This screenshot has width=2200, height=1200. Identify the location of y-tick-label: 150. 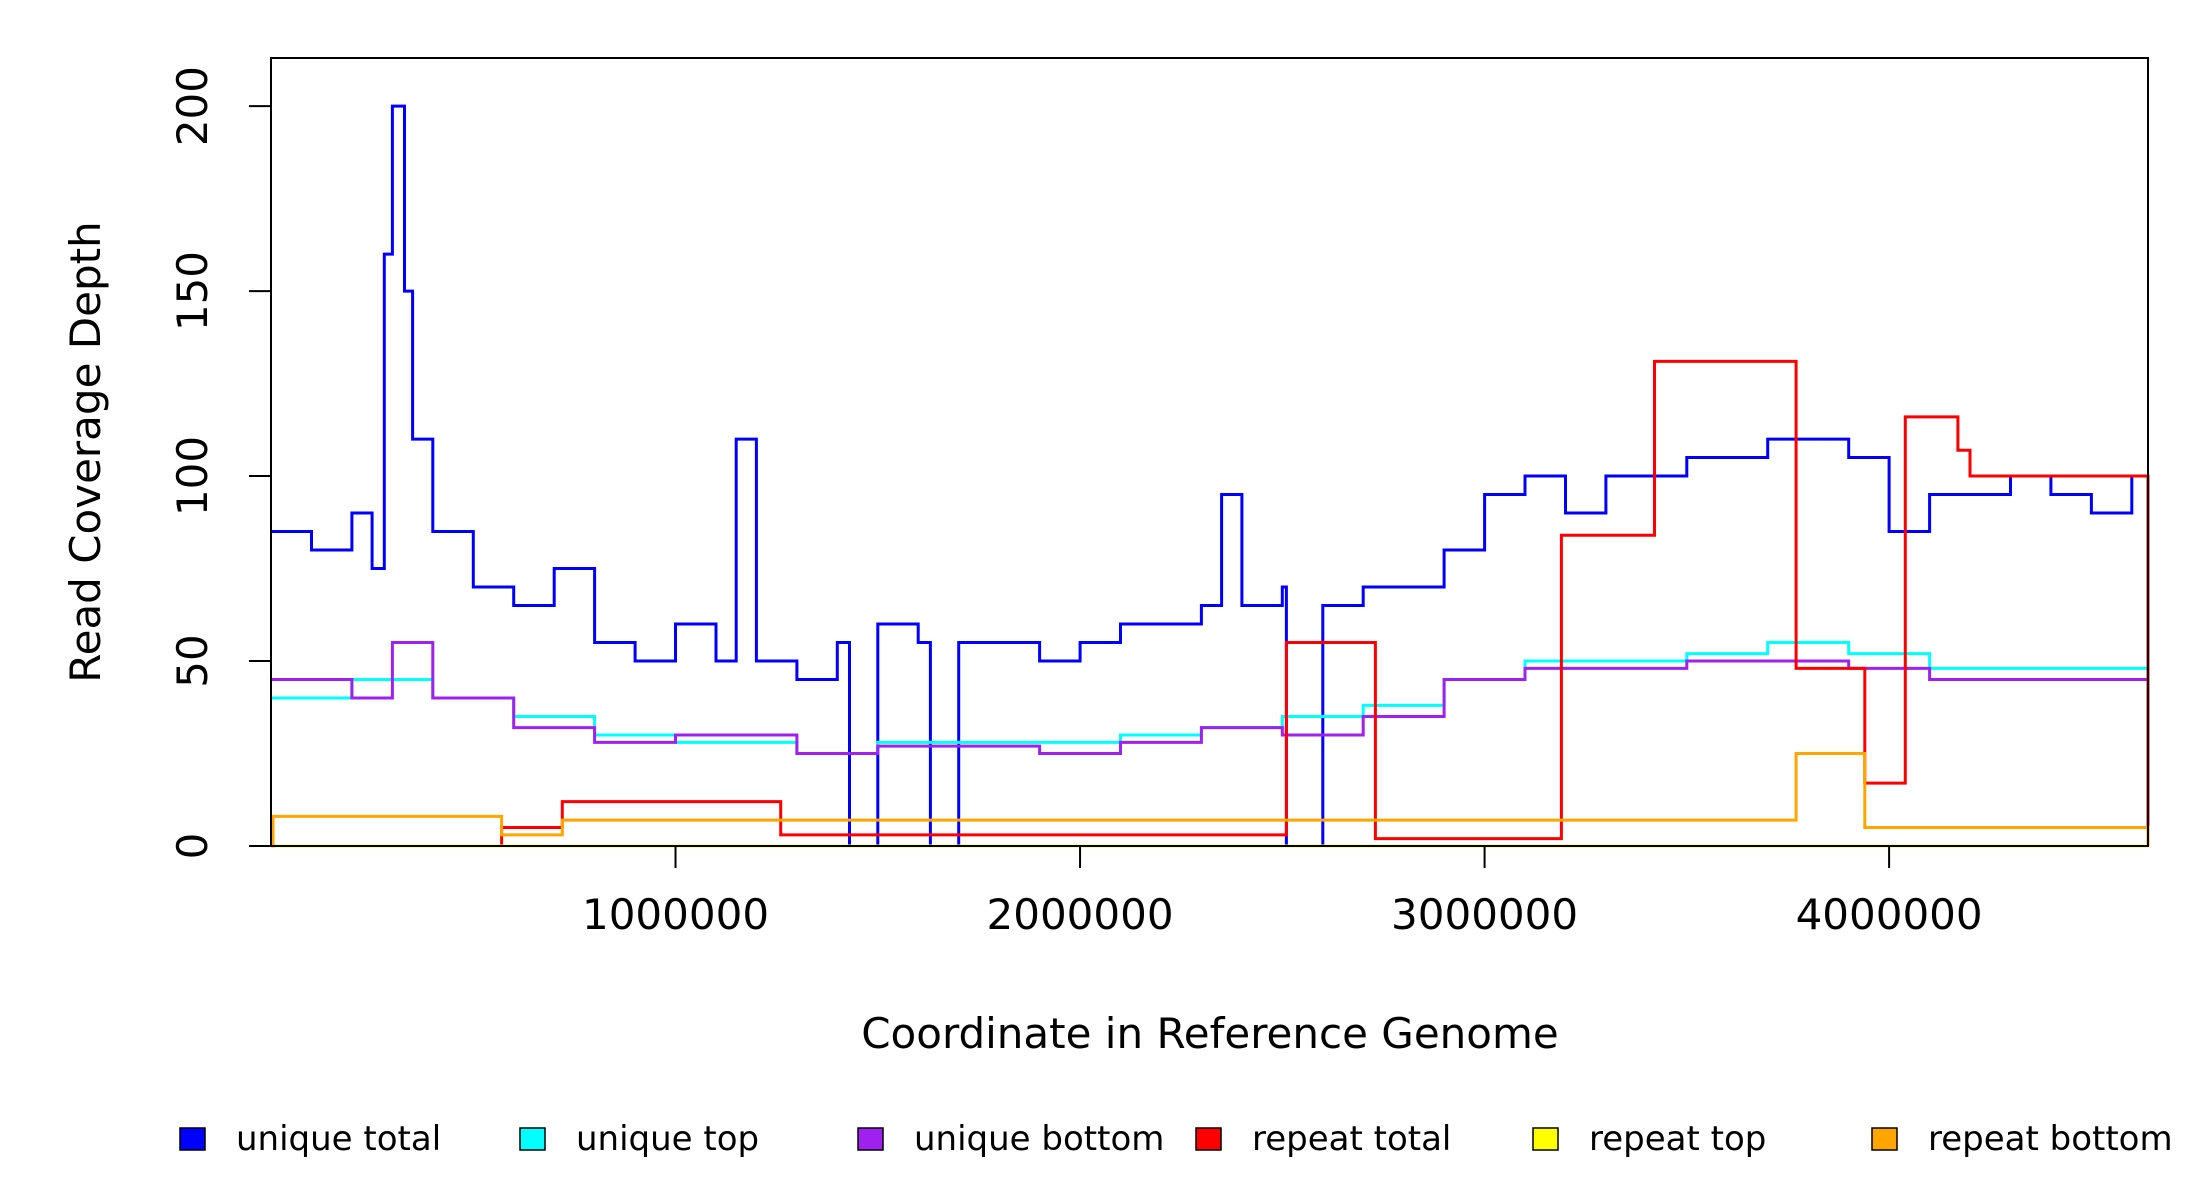
(192, 291).